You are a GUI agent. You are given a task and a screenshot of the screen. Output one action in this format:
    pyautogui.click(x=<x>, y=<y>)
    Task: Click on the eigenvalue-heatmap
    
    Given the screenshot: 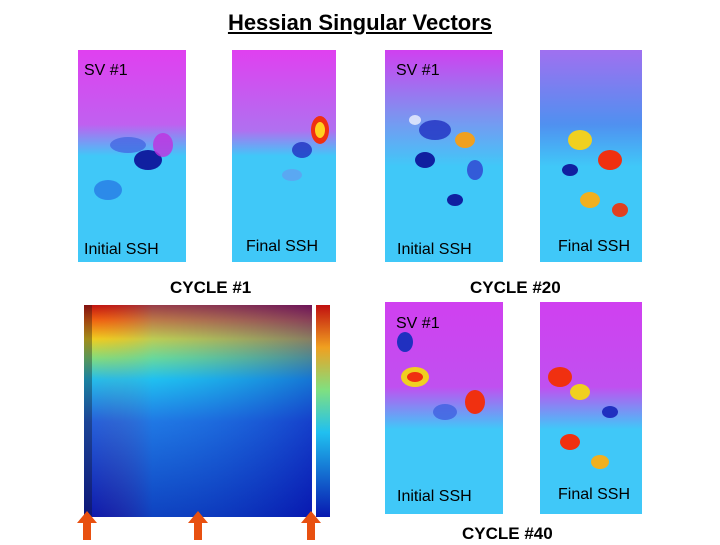 What is the action you would take?
    pyautogui.click(x=214, y=411)
    